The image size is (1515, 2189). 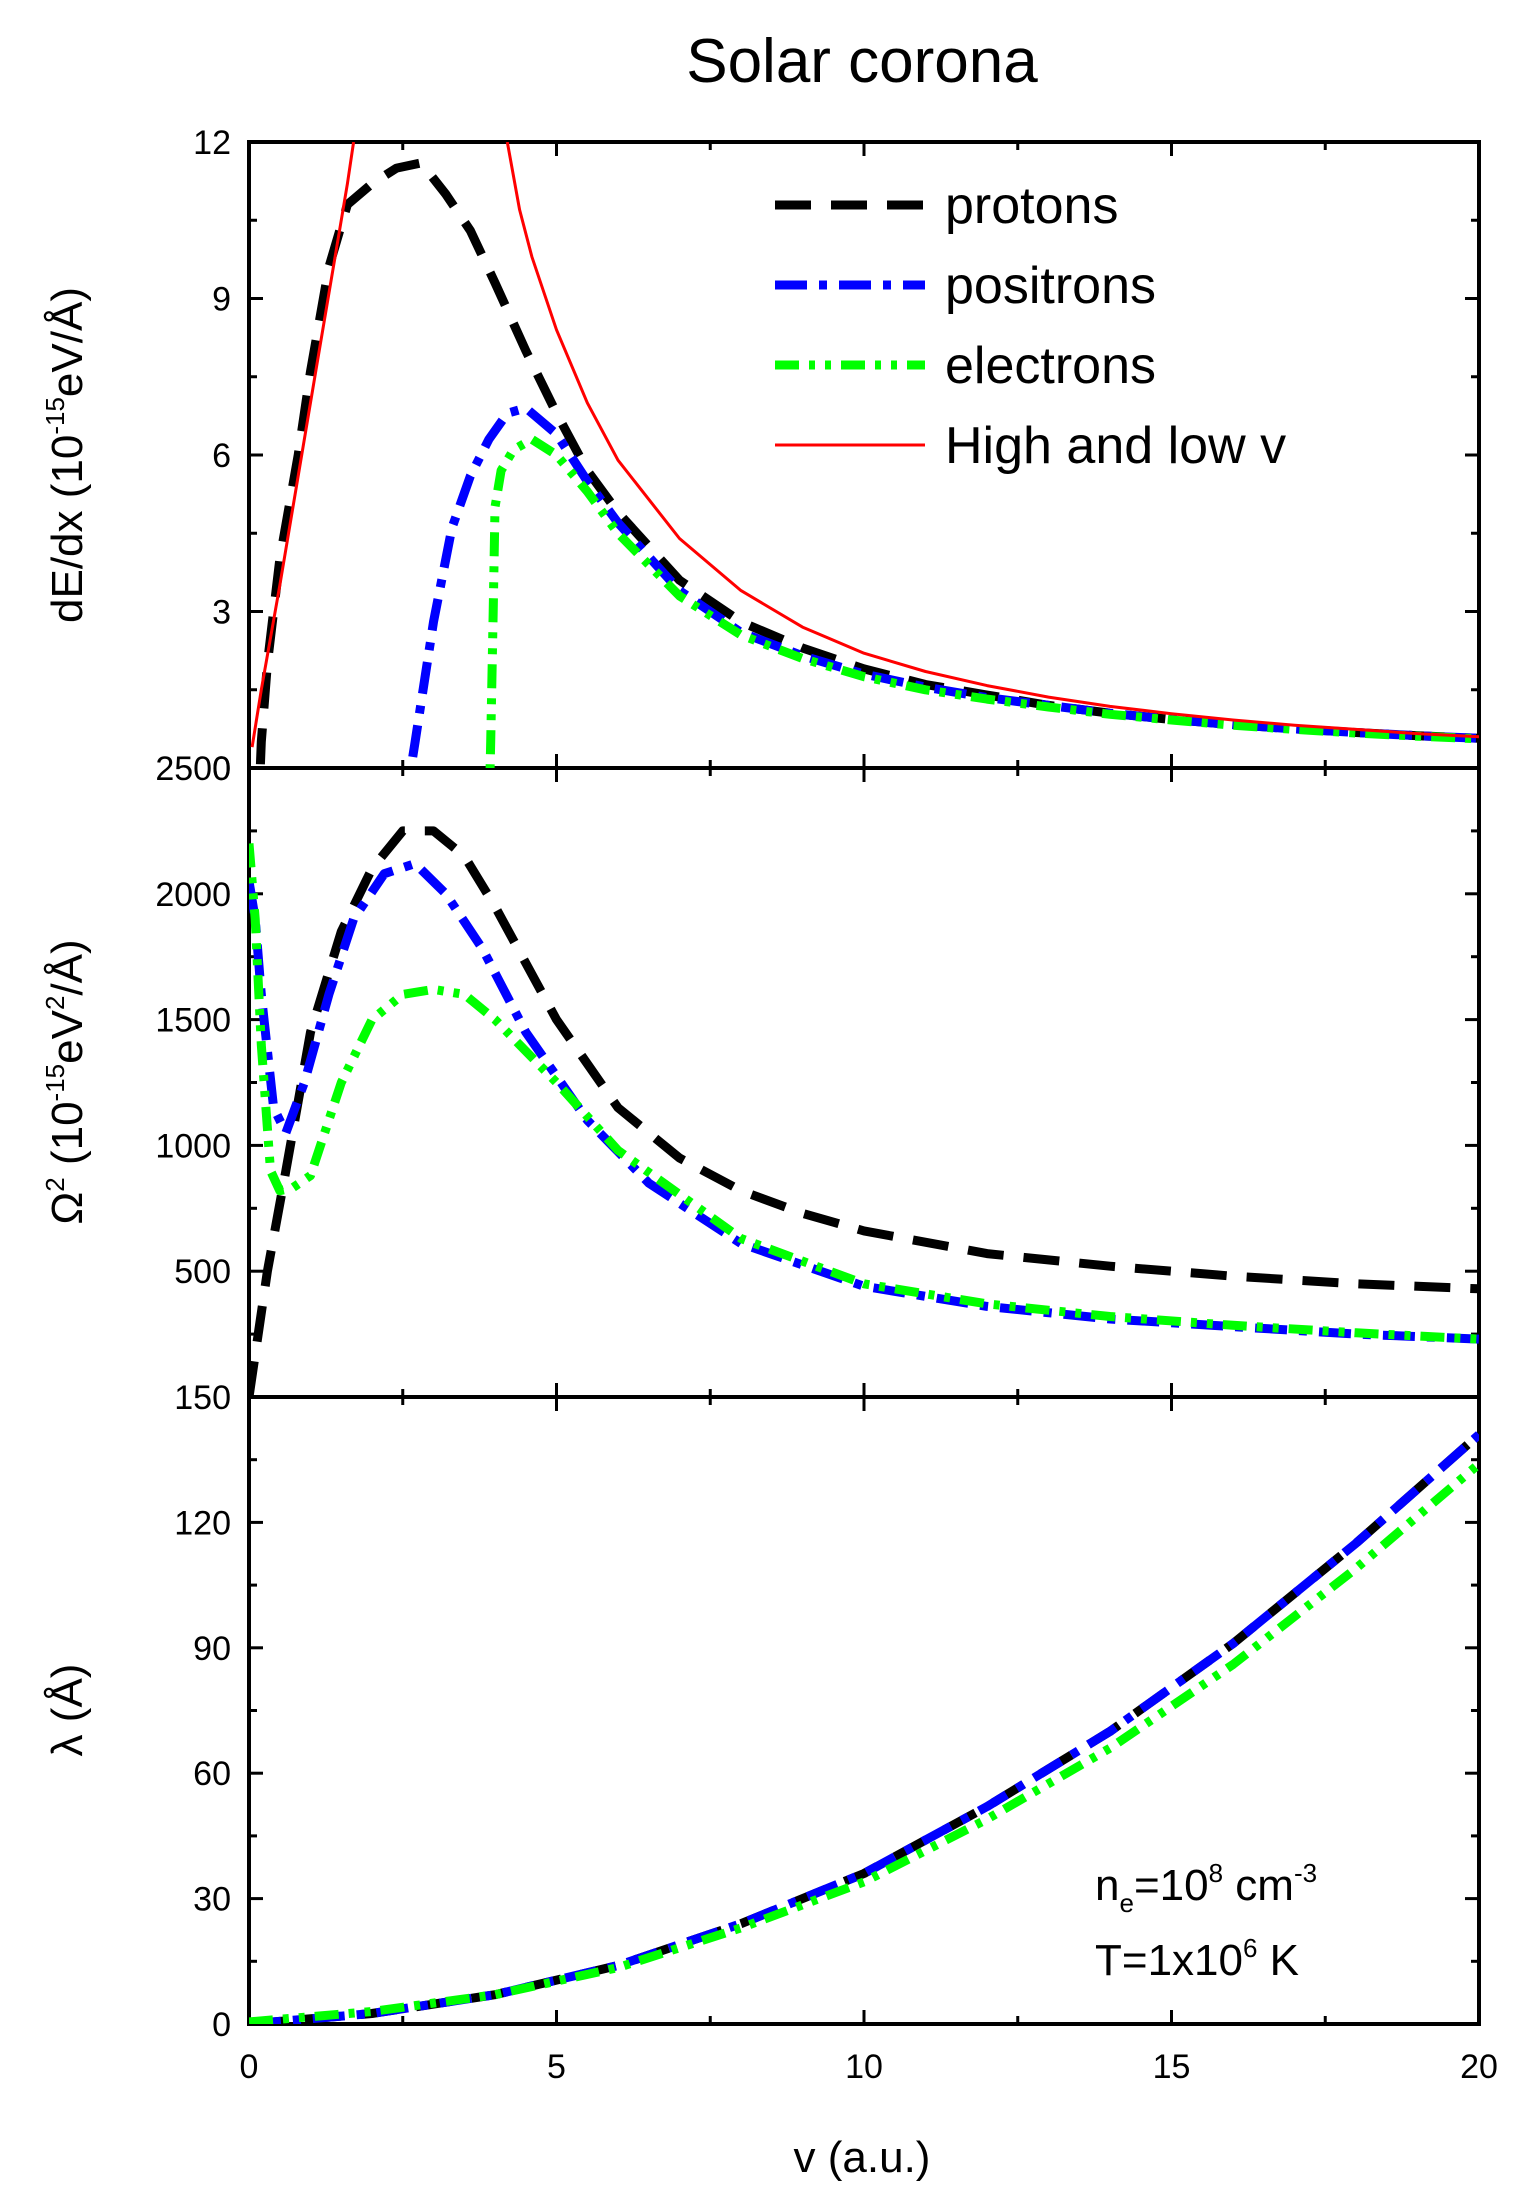 I want to click on series-positrons, so click(x=942, y=585).